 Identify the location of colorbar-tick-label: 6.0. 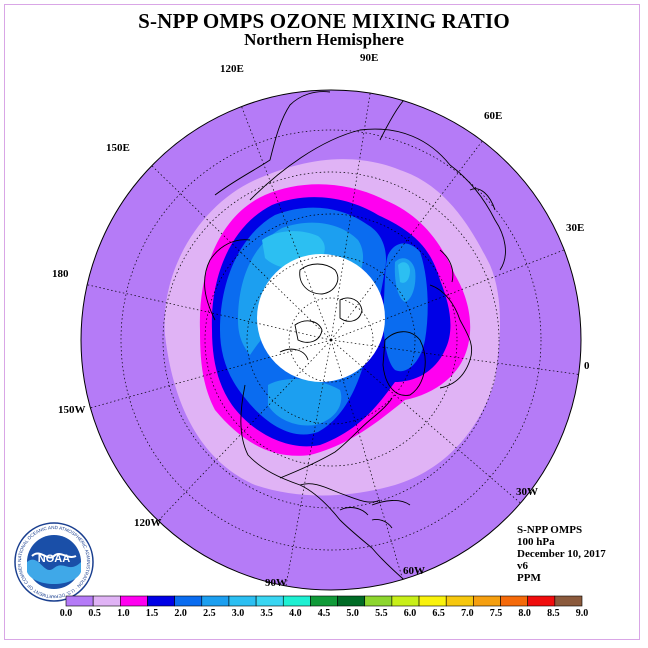
(410, 613).